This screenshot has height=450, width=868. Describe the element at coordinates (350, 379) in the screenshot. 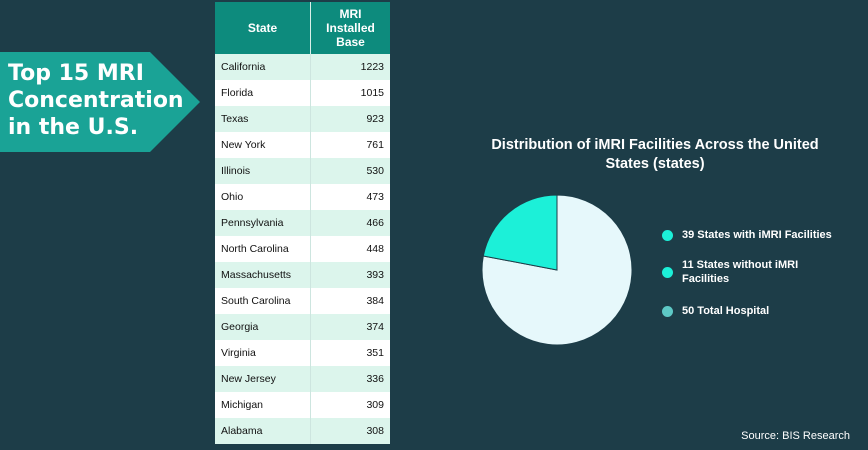

I see `mri-count-cell: 336` at that location.